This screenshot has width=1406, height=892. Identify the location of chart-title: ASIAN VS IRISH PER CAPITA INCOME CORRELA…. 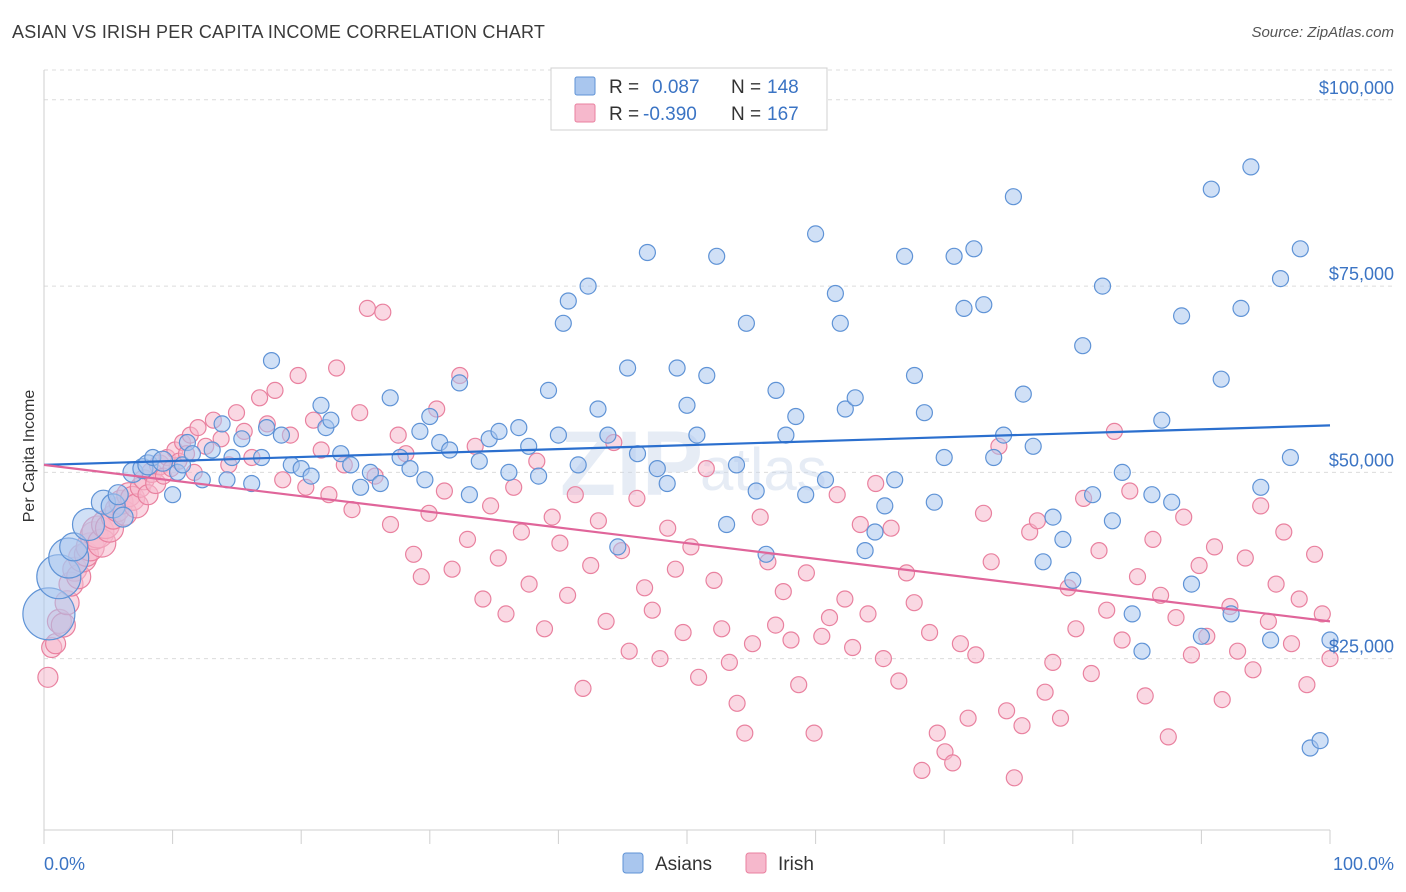
(279, 32).